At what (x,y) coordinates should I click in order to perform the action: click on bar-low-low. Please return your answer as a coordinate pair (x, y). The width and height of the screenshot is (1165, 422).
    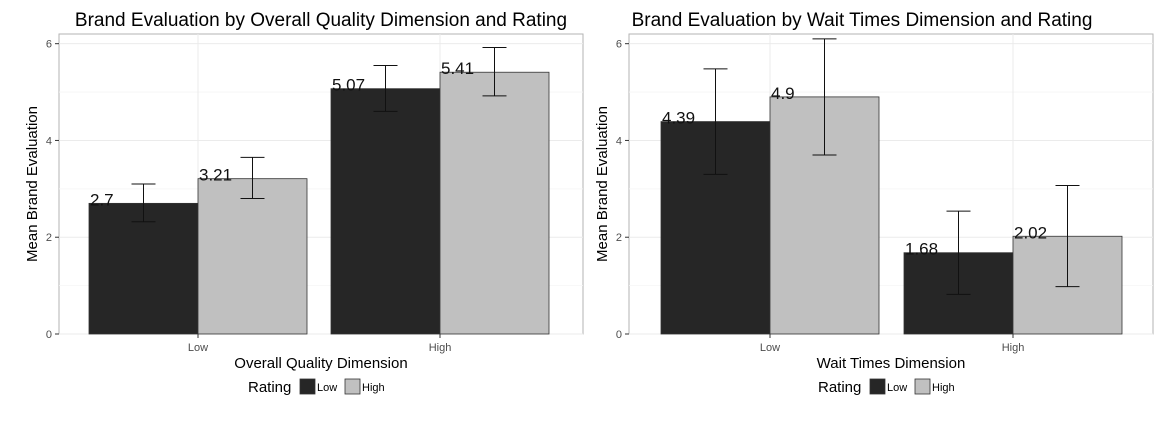
    Looking at the image, I should click on (143, 268).